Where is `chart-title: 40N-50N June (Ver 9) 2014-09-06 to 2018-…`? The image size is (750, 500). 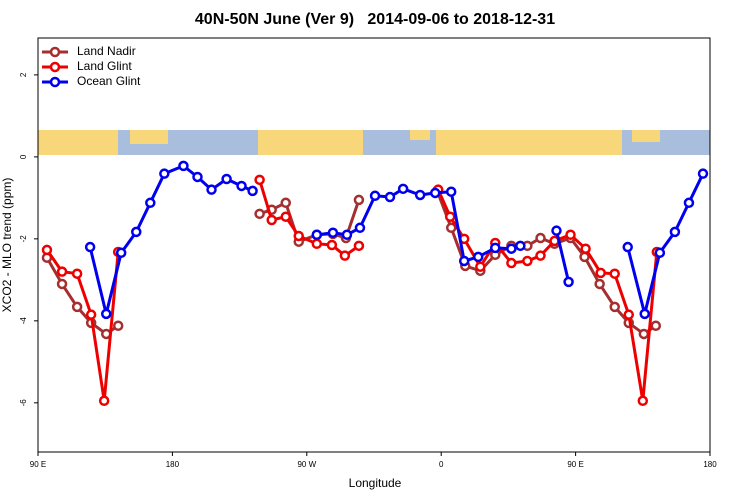 chart-title: 40N-50N June (Ver 9) 2014-09-06 to 2018-… is located at coordinates (375, 19).